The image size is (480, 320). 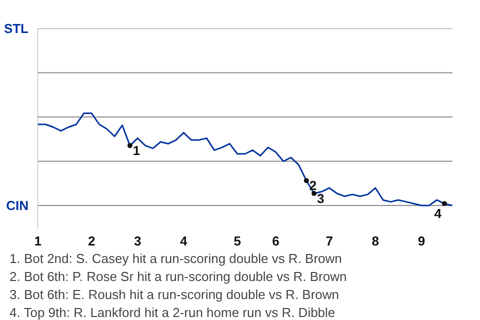 I want to click on text: 2. Bot 6th: P. Rose Sr hit a run-scoring double vs R. Brown, so click(x=178, y=276).